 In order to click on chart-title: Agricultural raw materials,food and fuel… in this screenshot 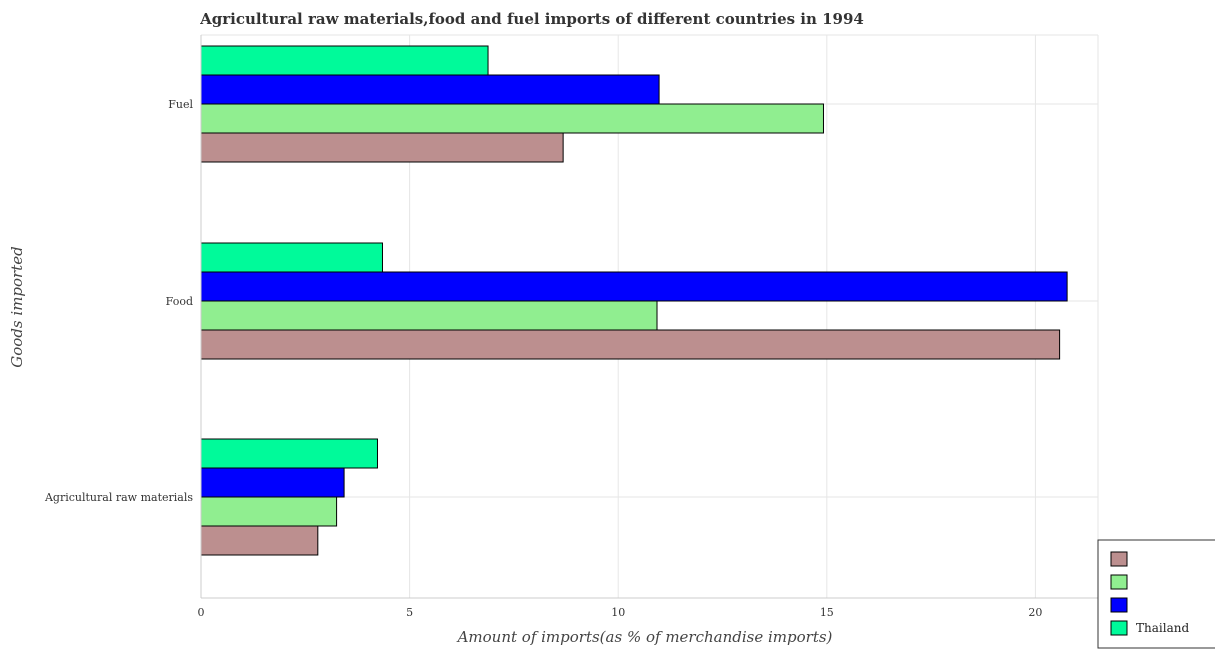, I will do `click(531, 19)`.